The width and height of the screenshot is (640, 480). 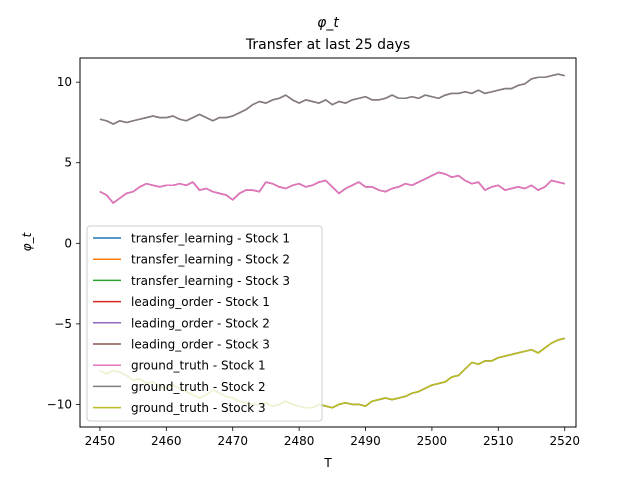 I want to click on x-tick-label: 2500, so click(x=432, y=441).